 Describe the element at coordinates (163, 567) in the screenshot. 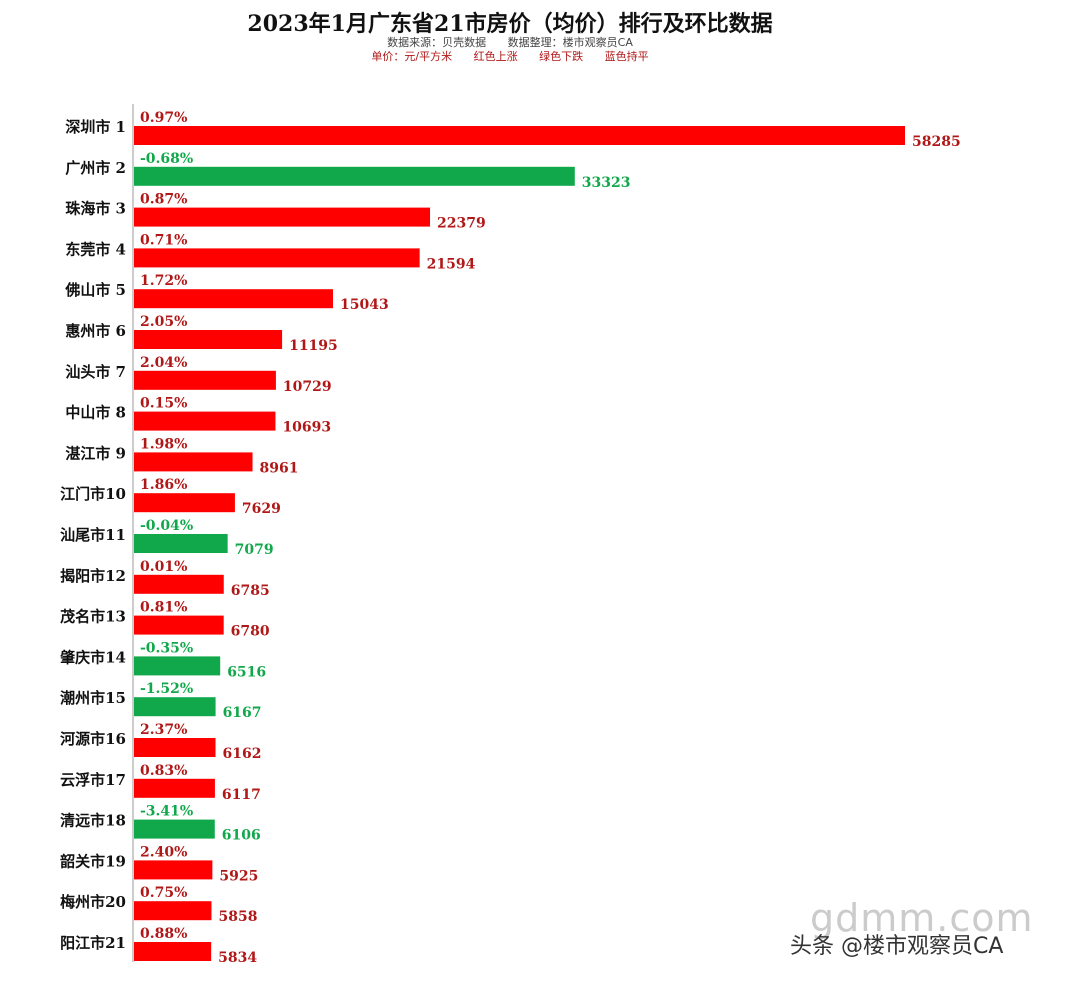

I see `mom-change-label: 0.01%` at that location.